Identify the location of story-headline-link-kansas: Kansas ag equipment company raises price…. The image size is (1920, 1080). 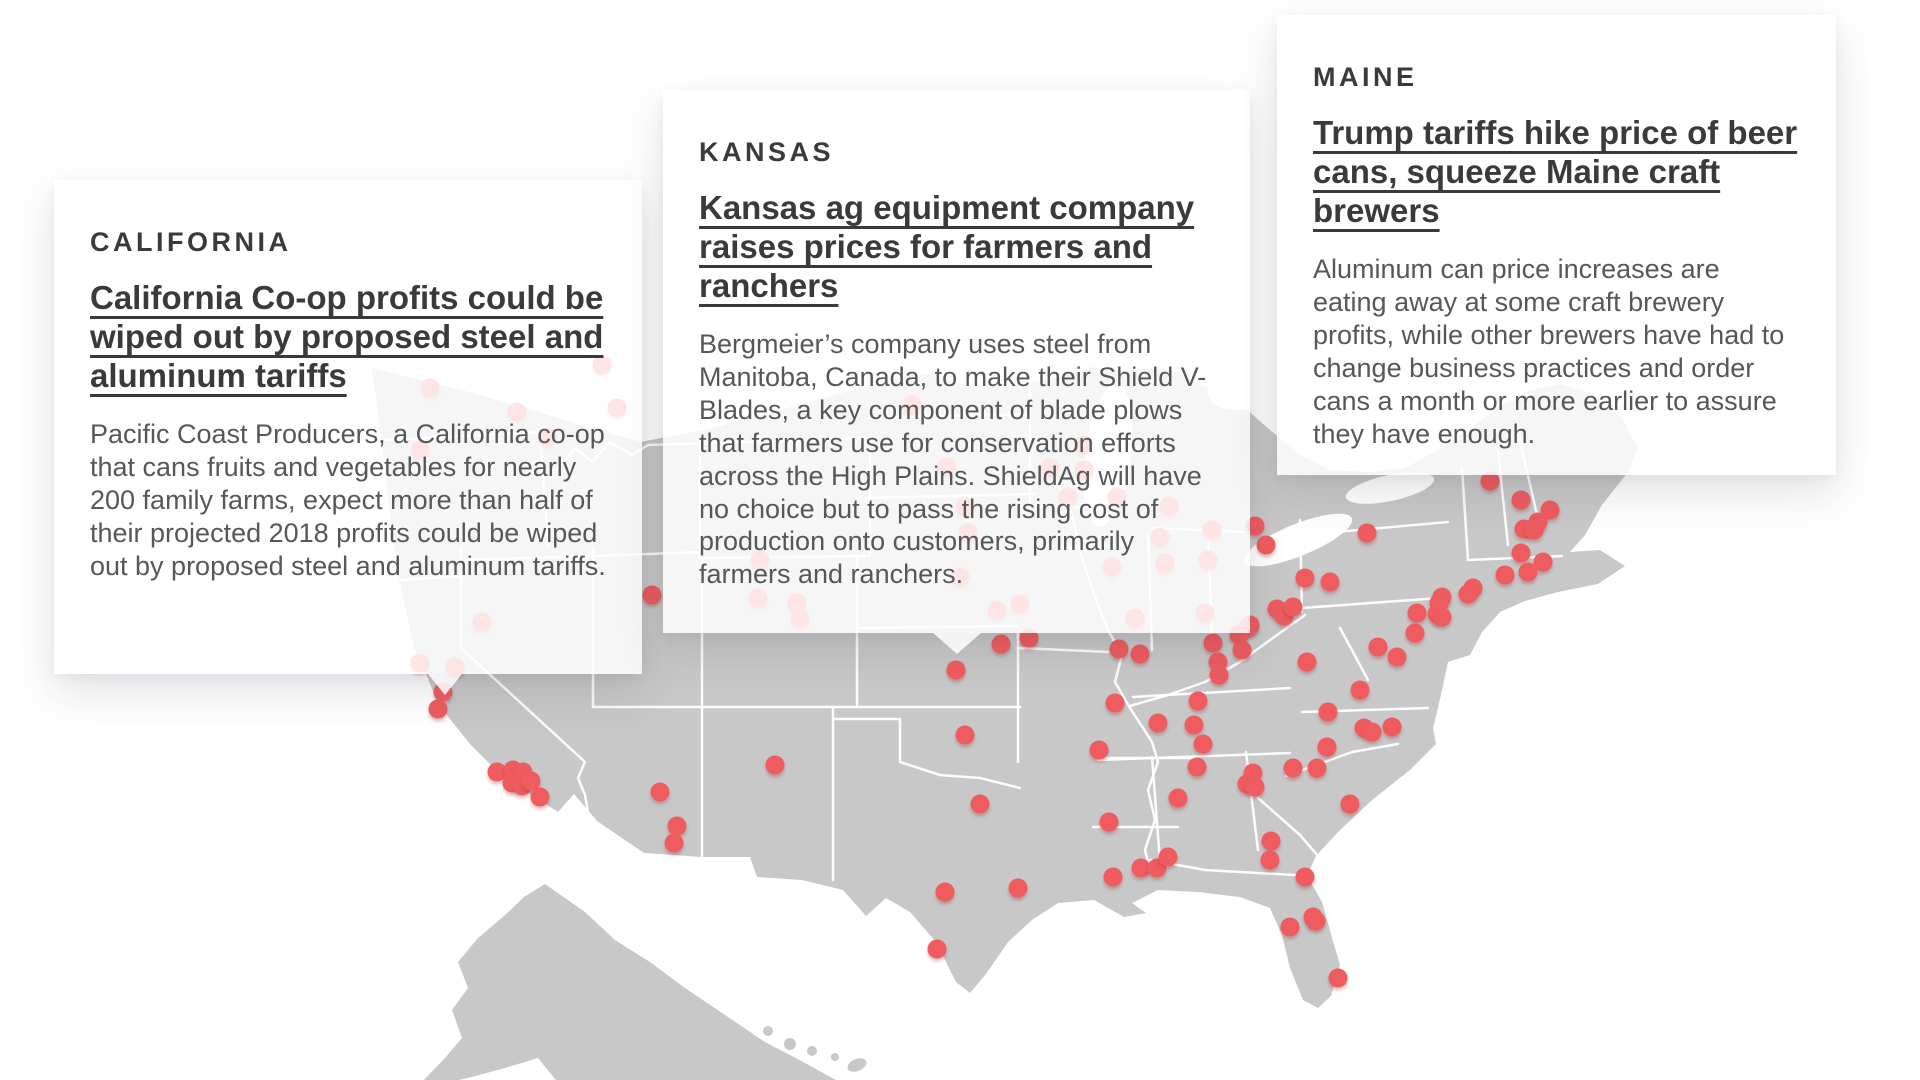
(947, 246).